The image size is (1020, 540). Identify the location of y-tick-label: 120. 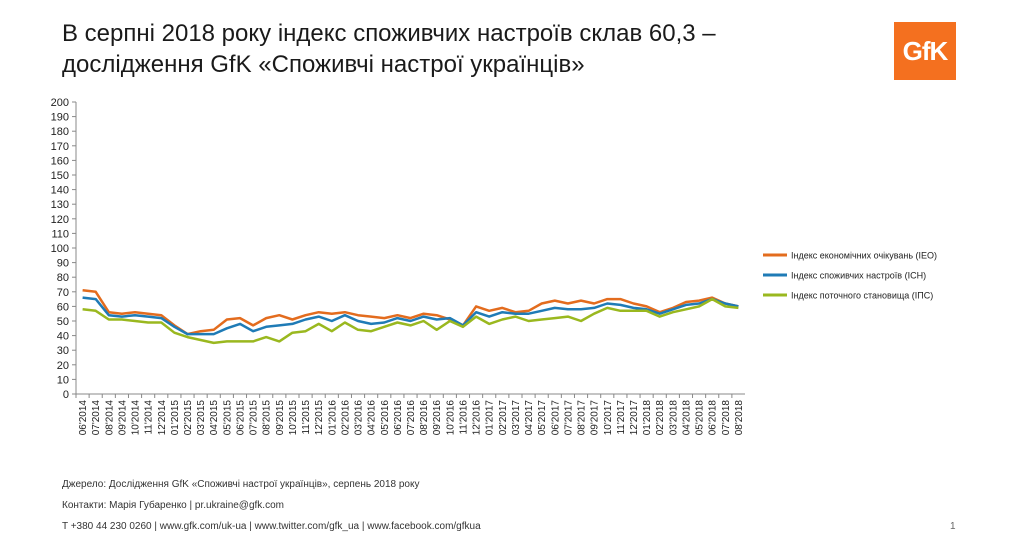
(60, 220).